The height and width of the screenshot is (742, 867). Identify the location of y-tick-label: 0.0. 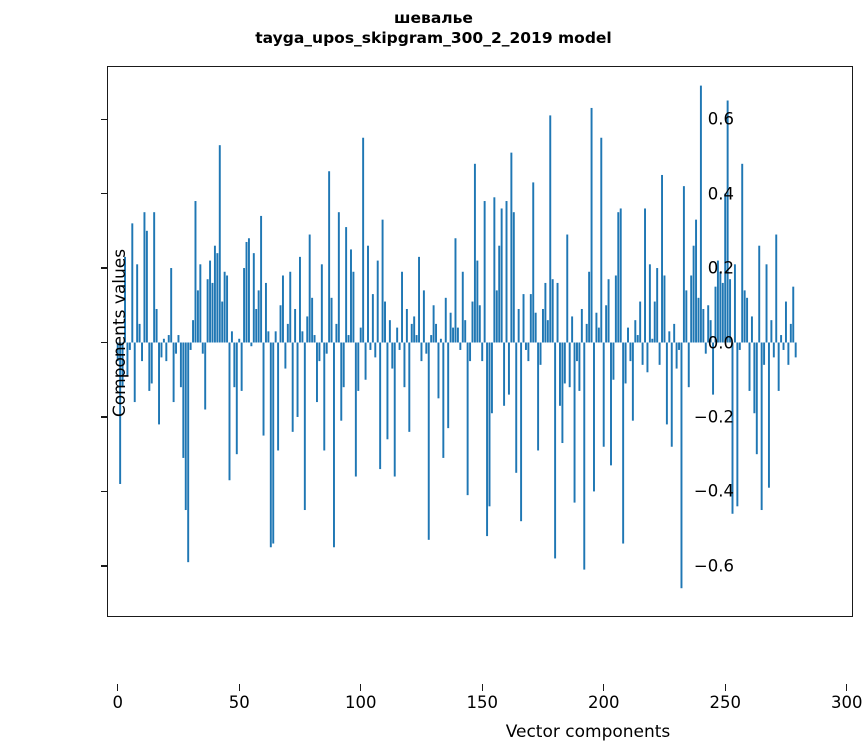
(720, 342).